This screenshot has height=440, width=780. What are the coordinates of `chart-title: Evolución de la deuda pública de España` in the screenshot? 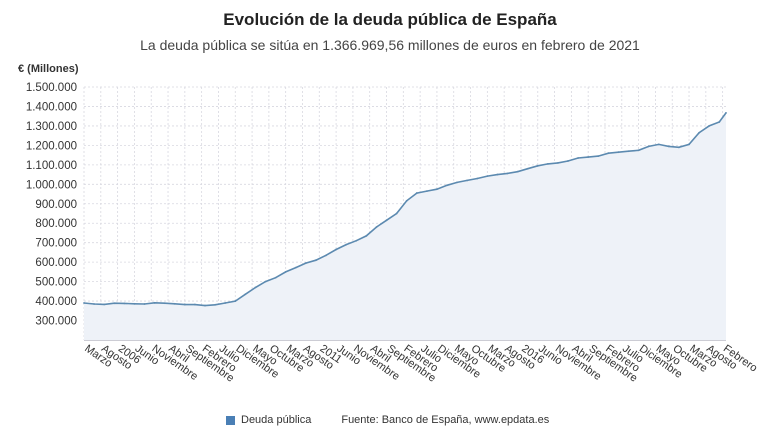 It's located at (390, 19).